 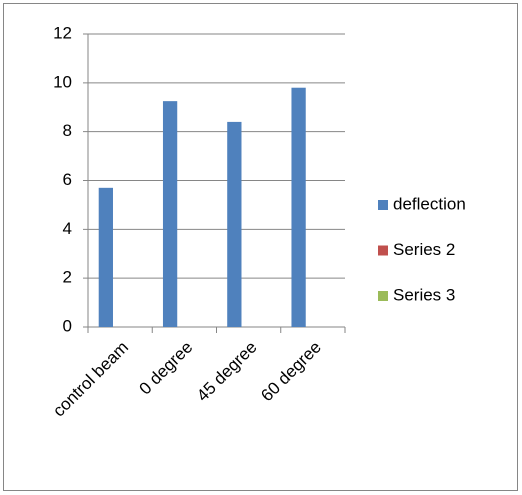 What do you see at coordinates (429, 203) in the screenshot?
I see `legend-label: deflection` at bounding box center [429, 203].